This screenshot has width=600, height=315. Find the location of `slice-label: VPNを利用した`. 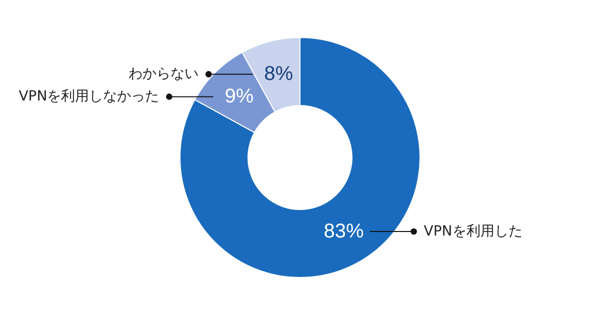

slice-label: VPNを利用した is located at coordinates (473, 232).